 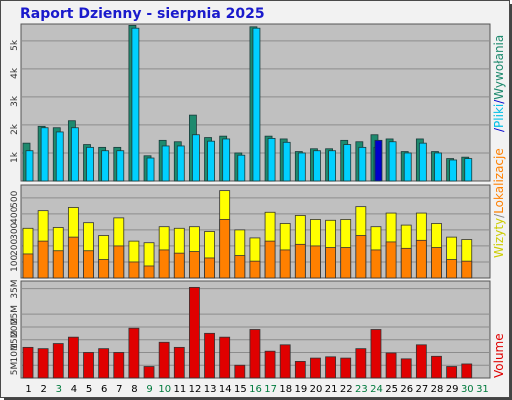 What do you see at coordinates (499, 181) in the screenshot?
I see `legend-lokalizacje: Lokalizacje` at bounding box center [499, 181].